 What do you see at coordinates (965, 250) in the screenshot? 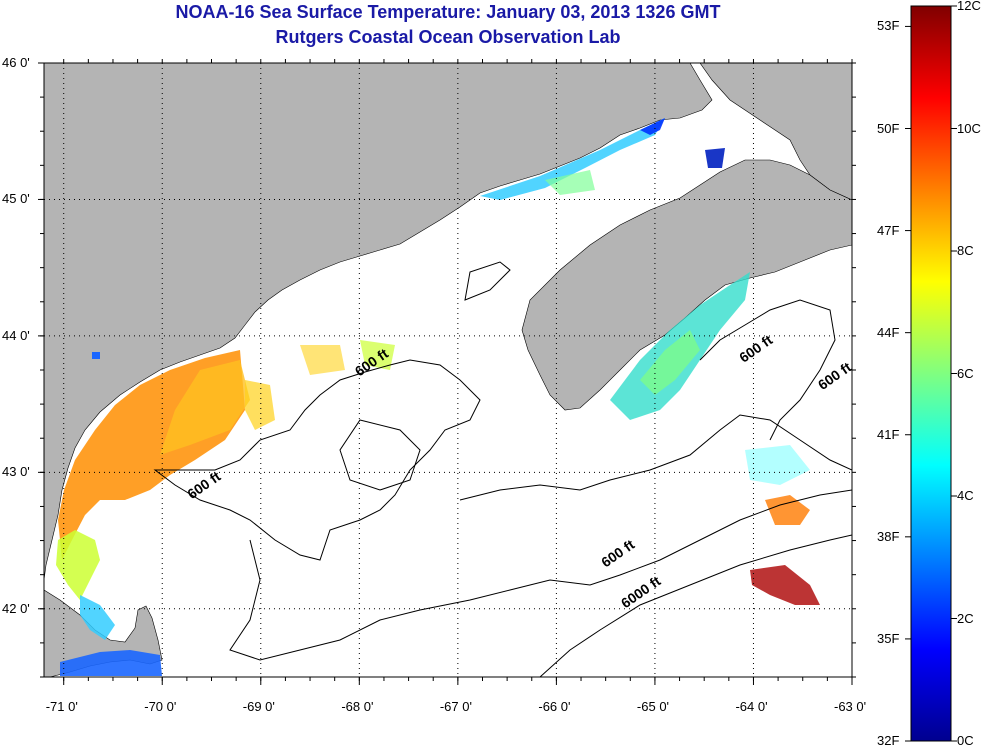
I see `colorbar-c-label: 8C` at bounding box center [965, 250].